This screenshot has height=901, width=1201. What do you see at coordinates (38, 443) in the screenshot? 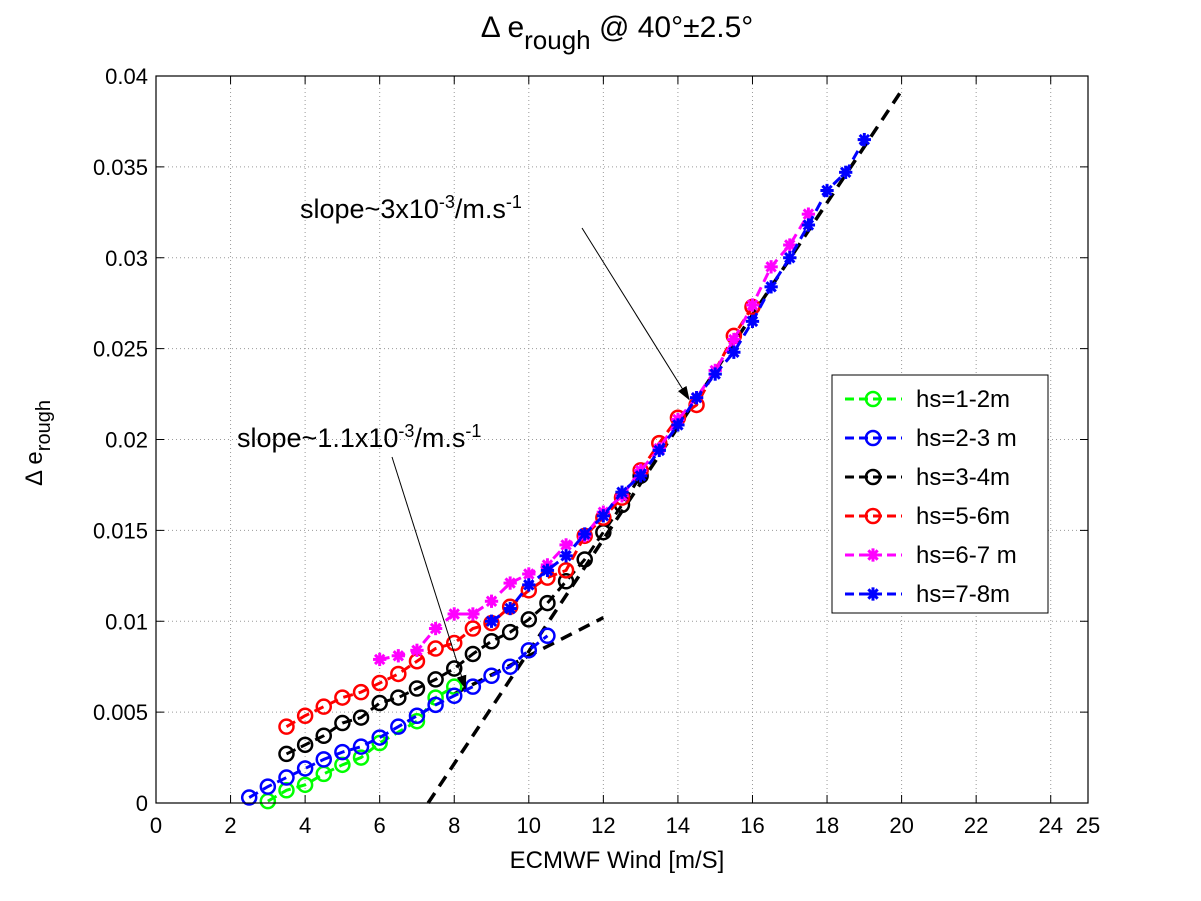
I see `svg-text: Δ erough` at bounding box center [38, 443].